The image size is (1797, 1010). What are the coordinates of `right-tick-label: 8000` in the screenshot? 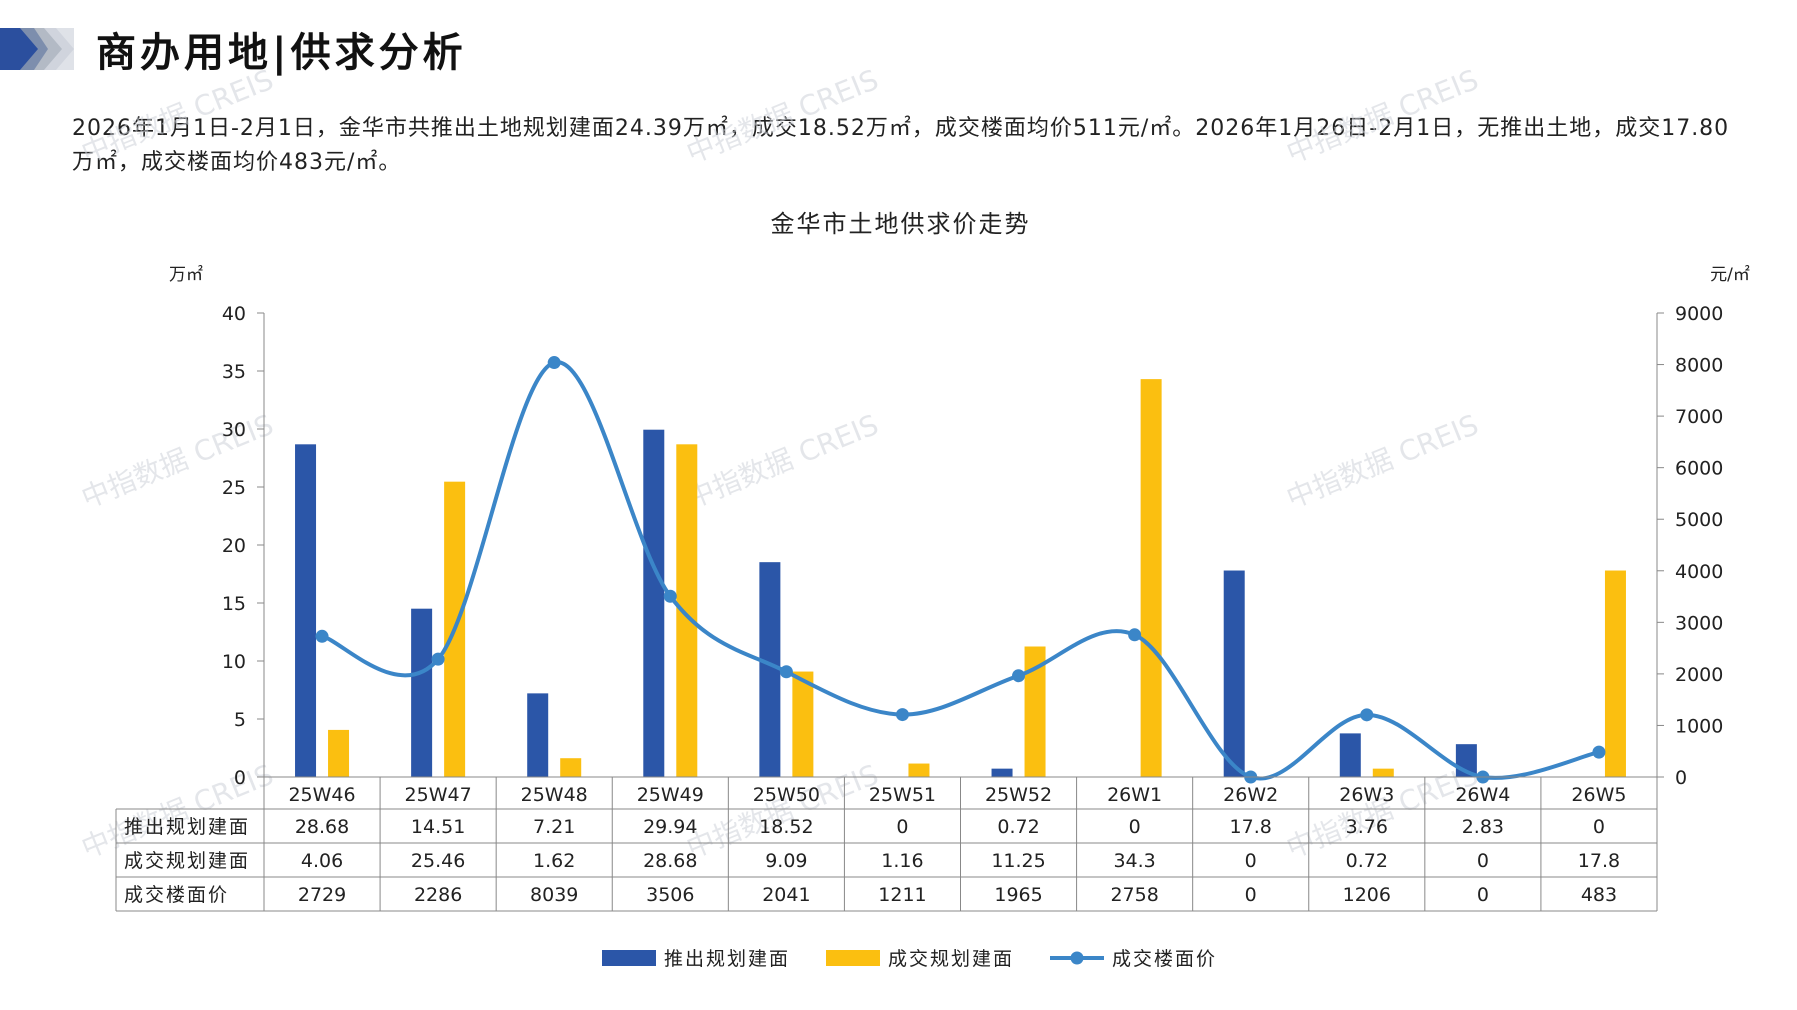 It's located at (1699, 366).